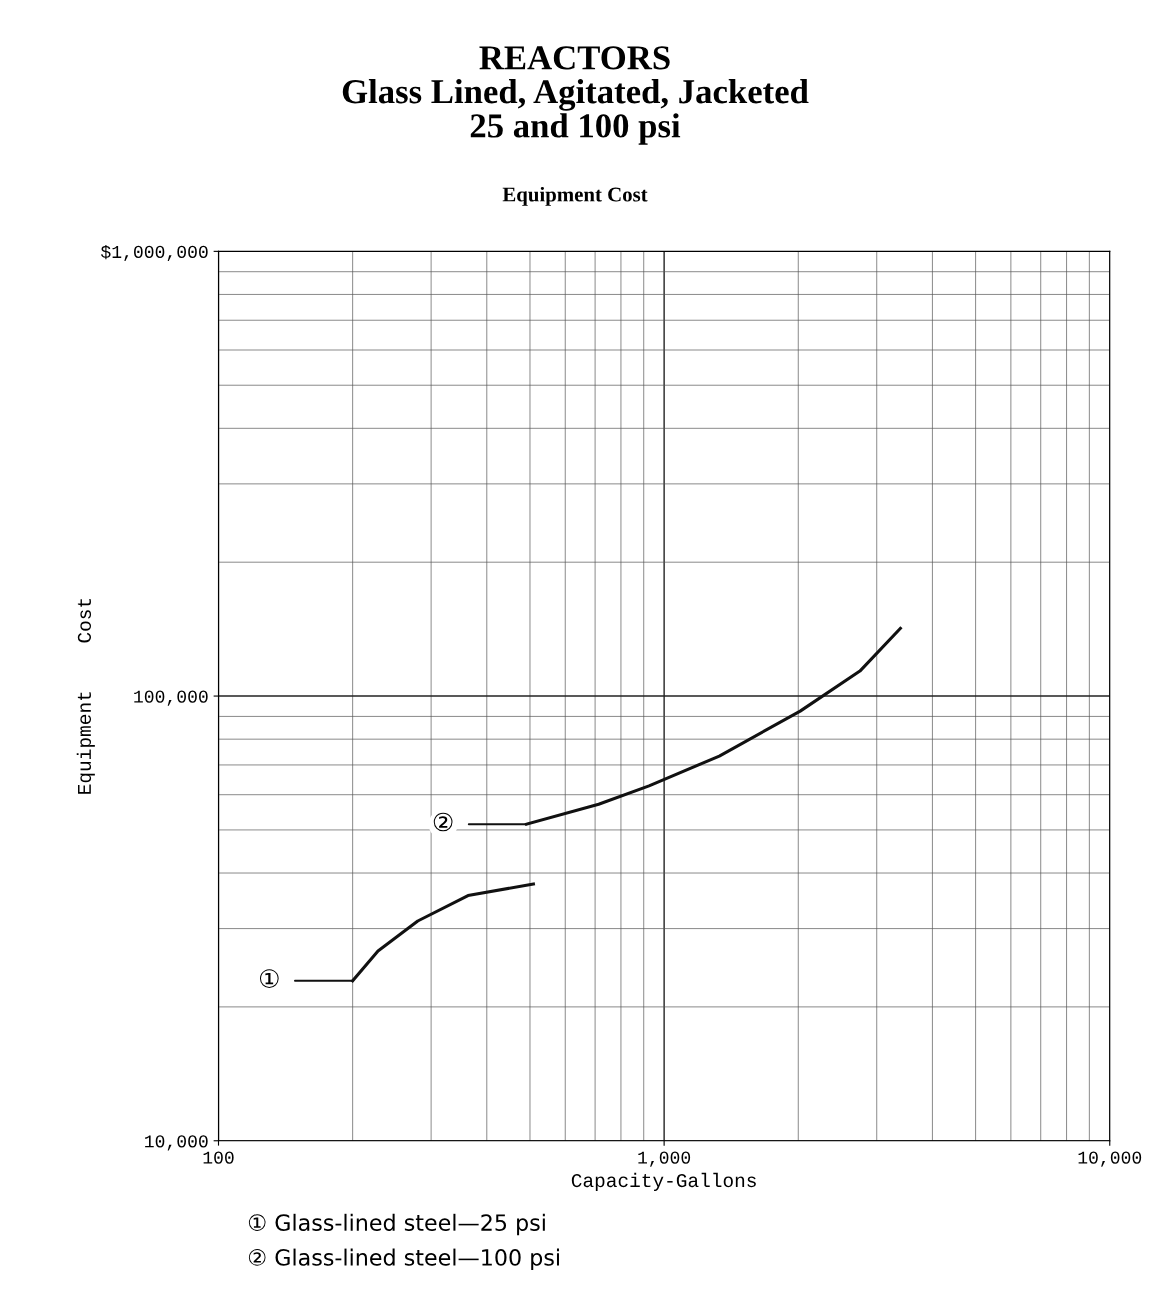  Describe the element at coordinates (663, 1181) in the screenshot. I see `x-axis-title: Capacity-Gallons` at that location.